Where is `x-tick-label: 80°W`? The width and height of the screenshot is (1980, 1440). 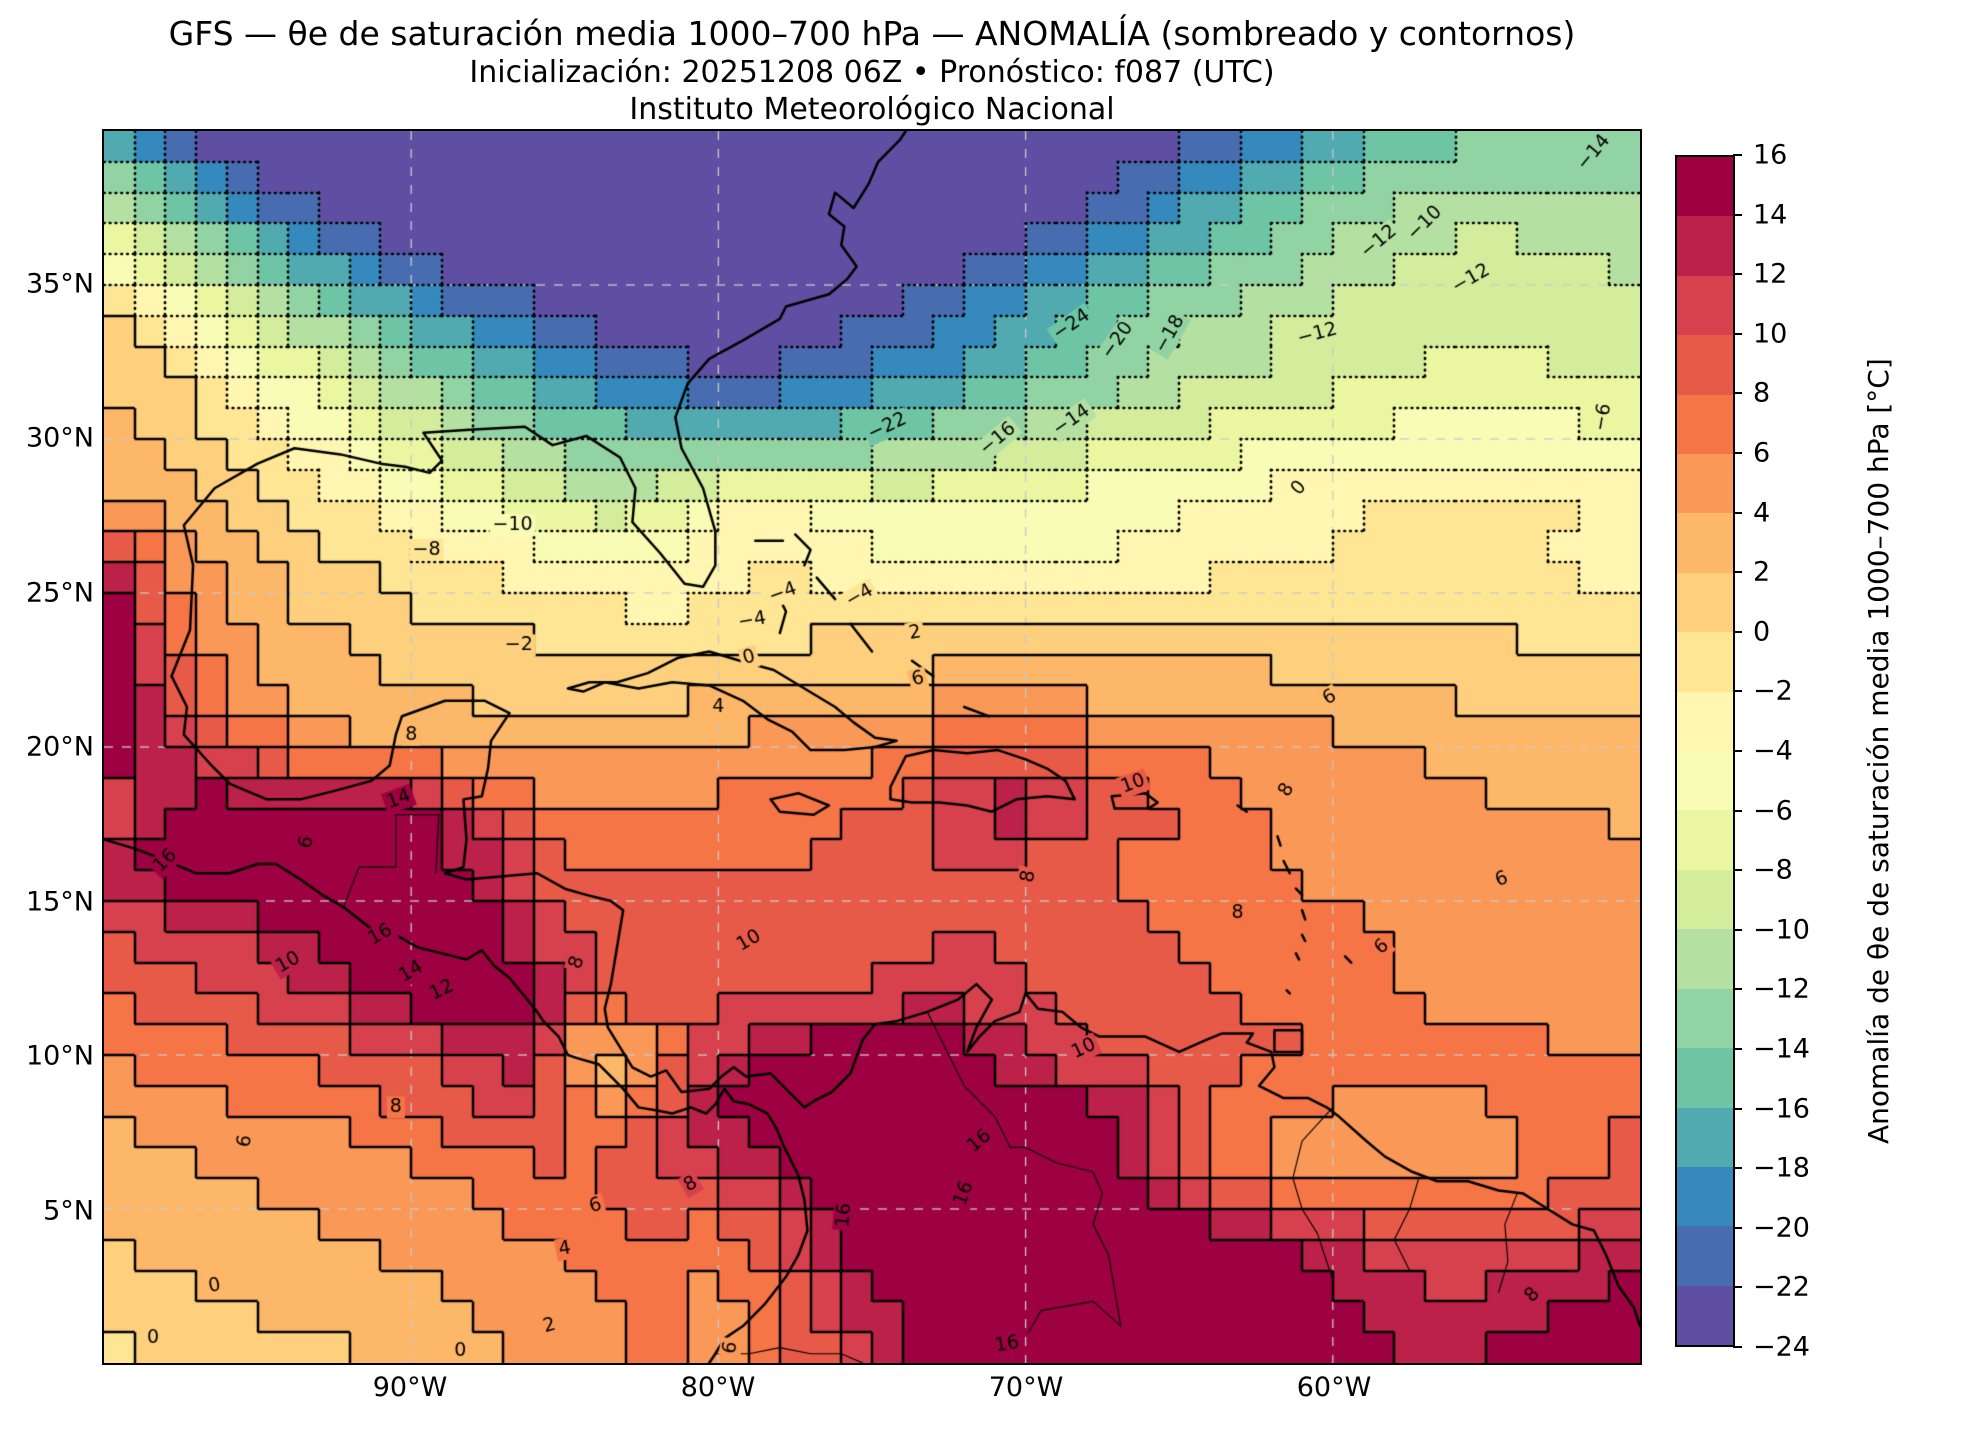
x-tick-label: 80°W is located at coordinates (718, 1387).